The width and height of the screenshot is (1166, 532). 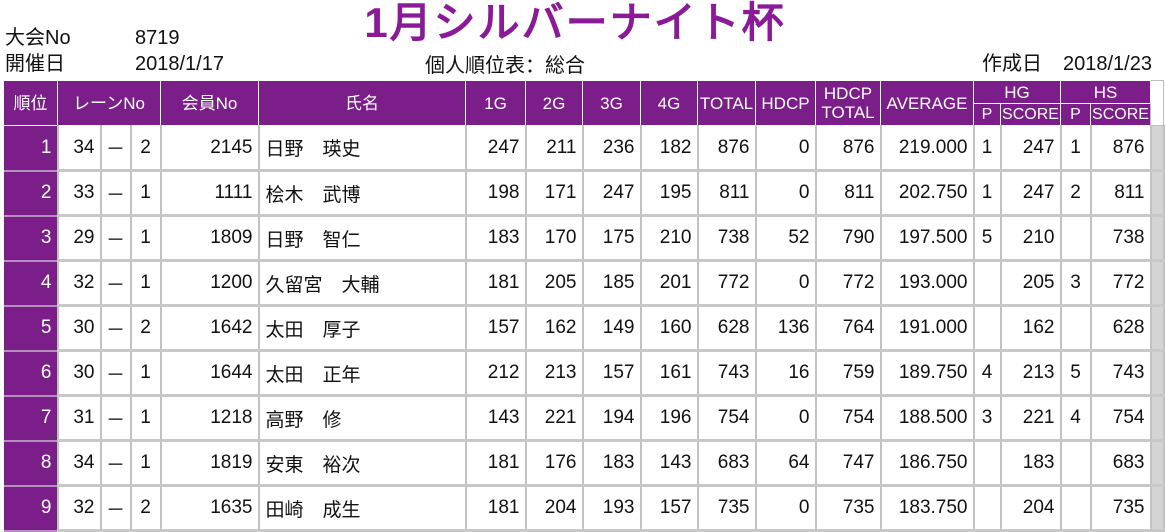 What do you see at coordinates (987, 238) in the screenshot?
I see `hg-place-cell: 5` at bounding box center [987, 238].